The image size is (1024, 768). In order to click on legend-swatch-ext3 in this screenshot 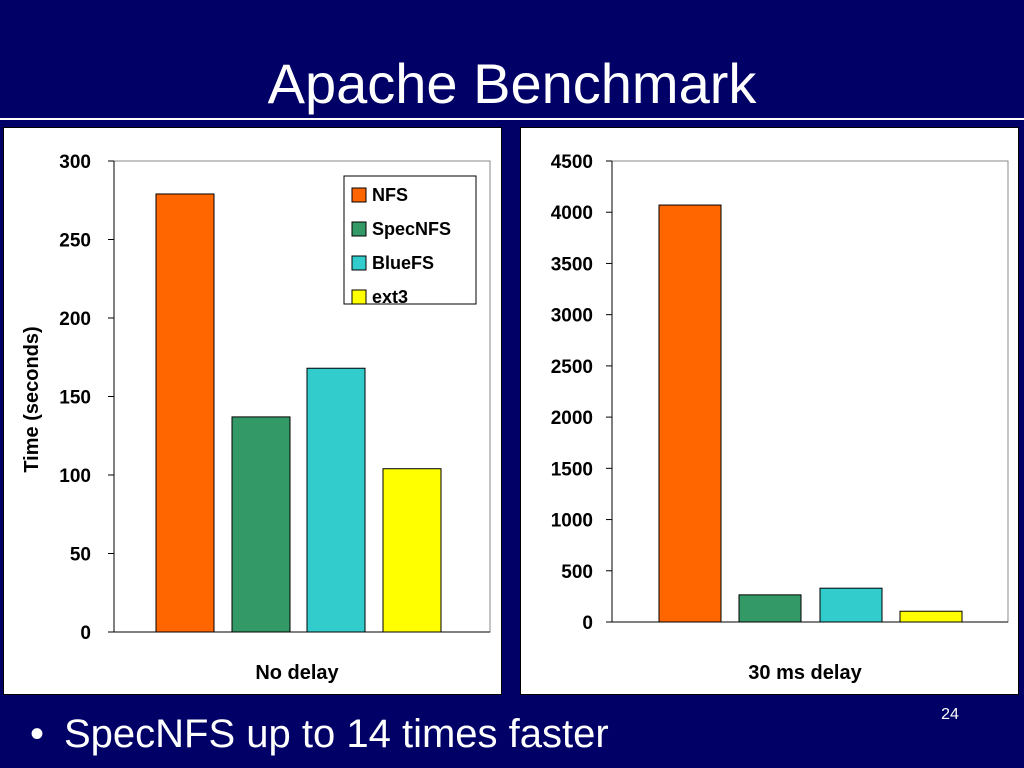, I will do `click(359, 297)`.